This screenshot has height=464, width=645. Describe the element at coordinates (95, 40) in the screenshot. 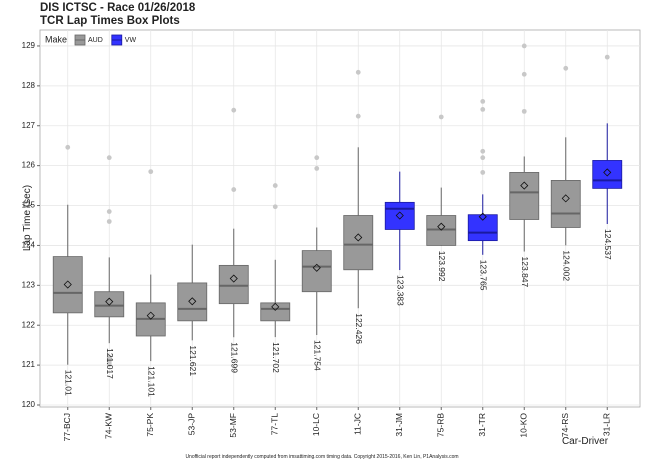

I see `legend-label: AUD` at that location.